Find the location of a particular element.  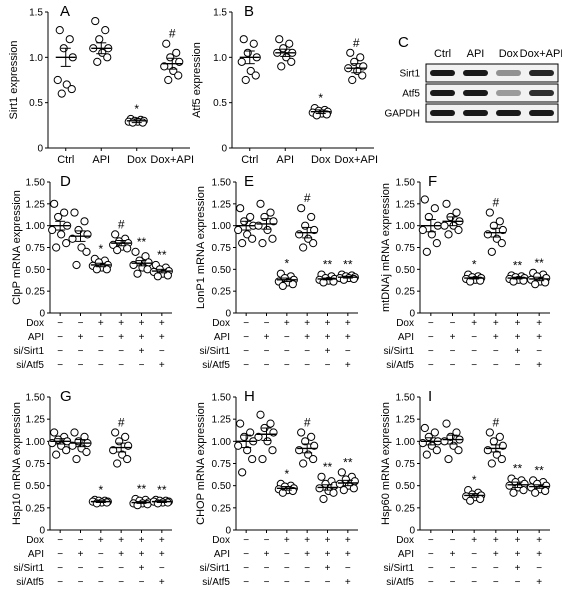

y-axis-label: LonP1 mRNA expression is located at coordinates (201, 247).